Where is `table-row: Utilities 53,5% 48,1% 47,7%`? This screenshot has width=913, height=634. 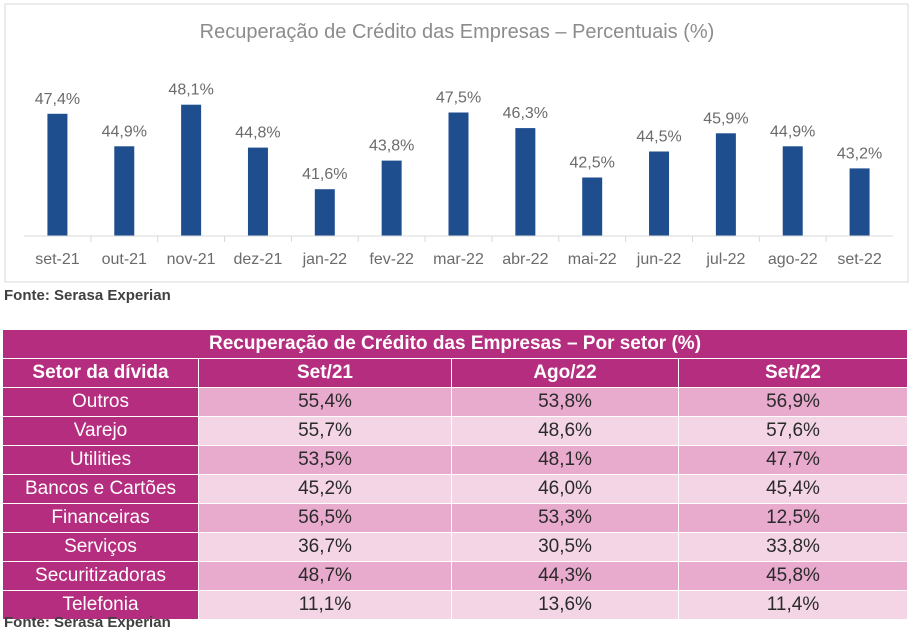
table-row: Utilities 53,5% 48,1% 47,7% is located at coordinates (455, 460).